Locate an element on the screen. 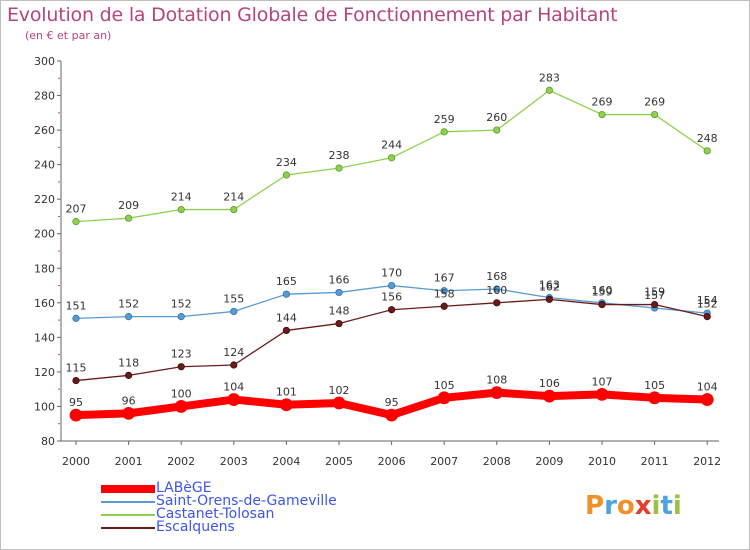 The image size is (750, 550). data-label-saint-orens-de-gameville: 166 is located at coordinates (339, 279).